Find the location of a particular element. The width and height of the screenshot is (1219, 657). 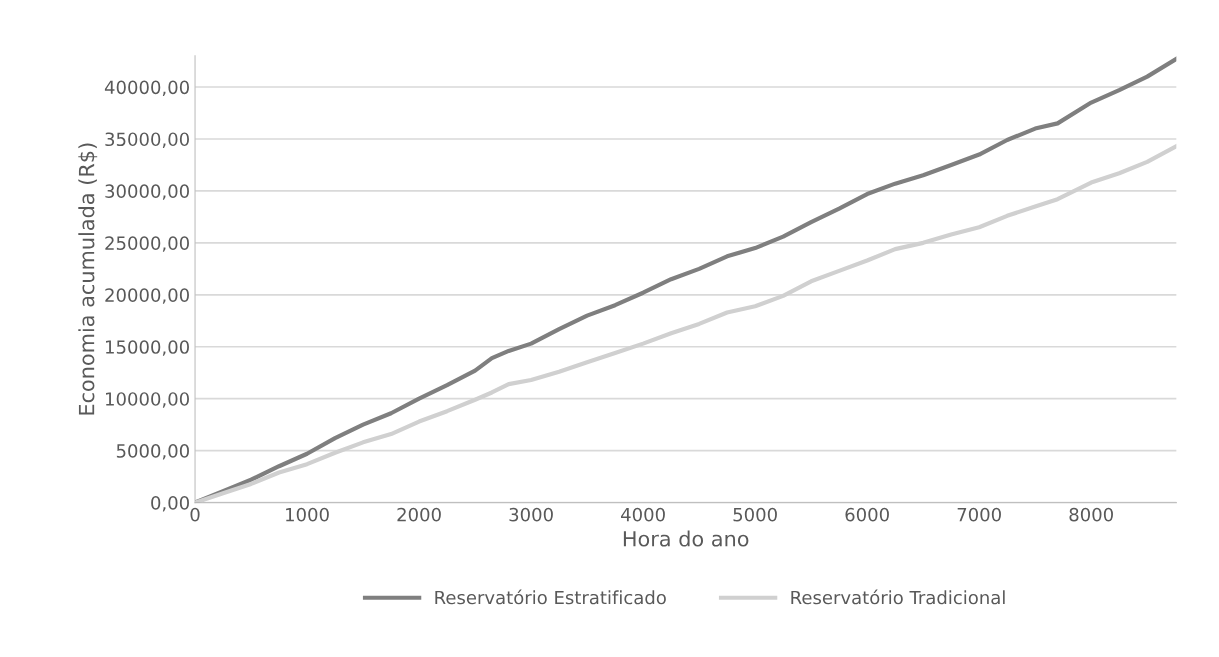

x-tick-label: 1000 is located at coordinates (307, 514).